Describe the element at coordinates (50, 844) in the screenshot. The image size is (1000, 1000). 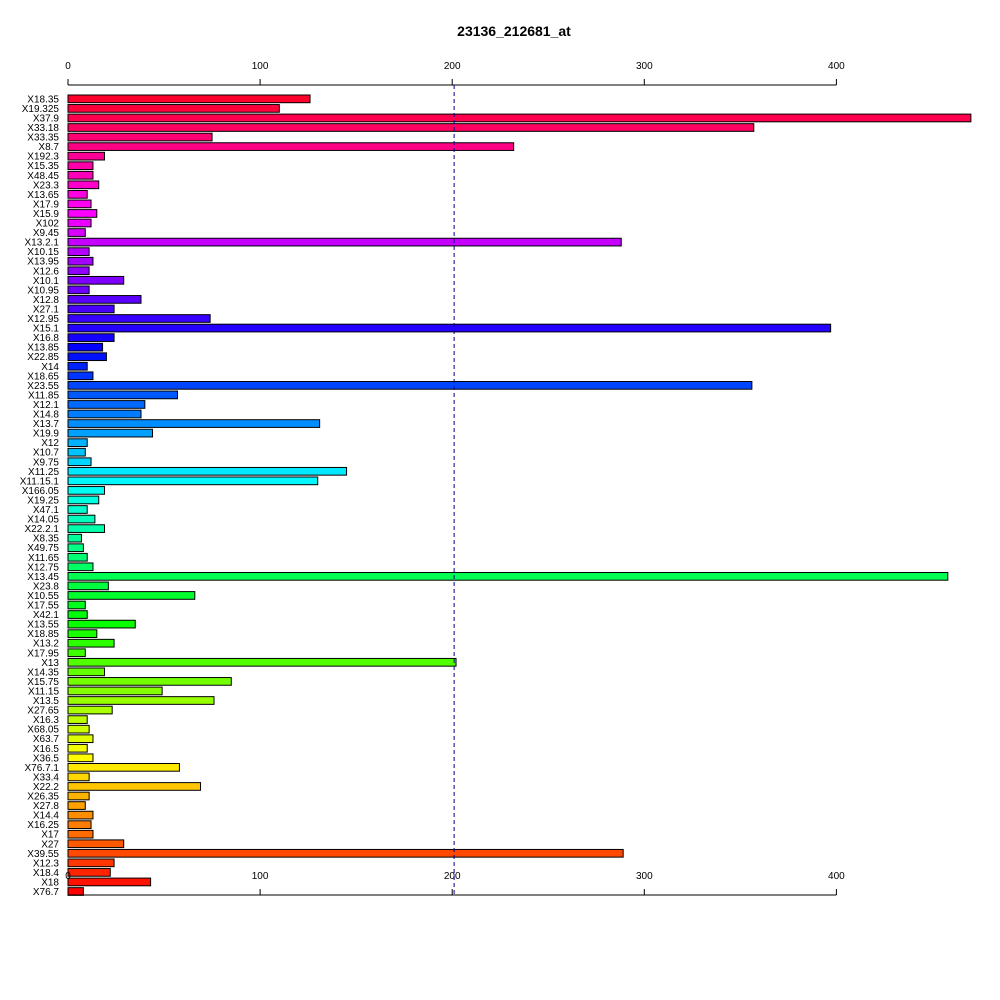
I see `category-label: X27` at that location.